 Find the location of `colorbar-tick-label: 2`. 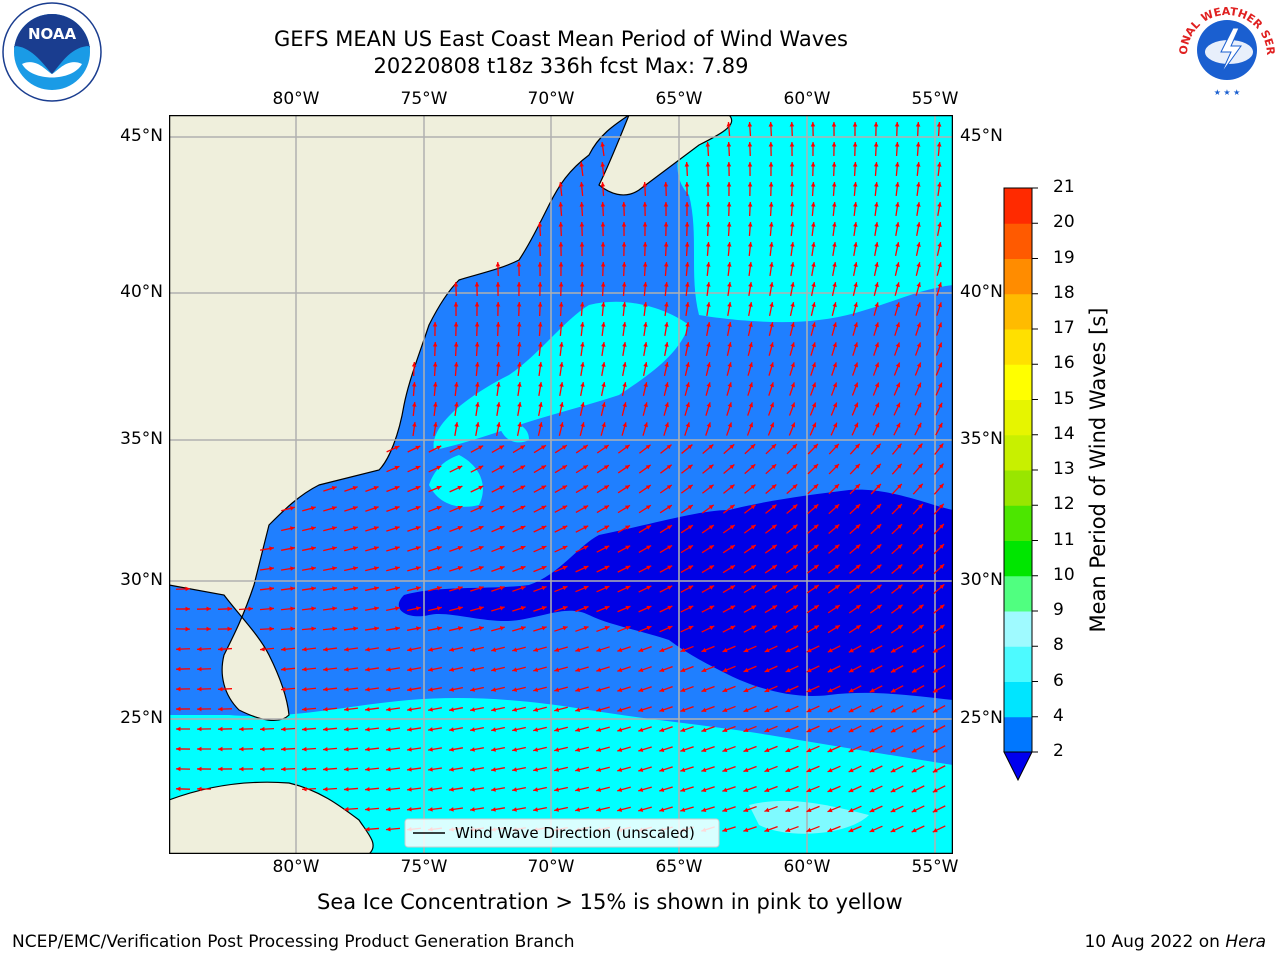

colorbar-tick-label: 2 is located at coordinates (1058, 751).